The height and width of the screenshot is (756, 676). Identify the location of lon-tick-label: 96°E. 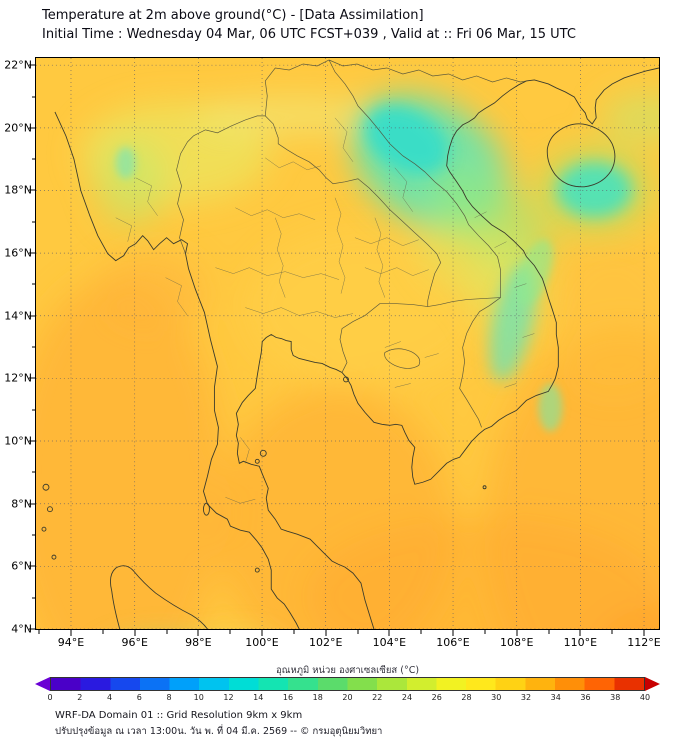
(134, 642).